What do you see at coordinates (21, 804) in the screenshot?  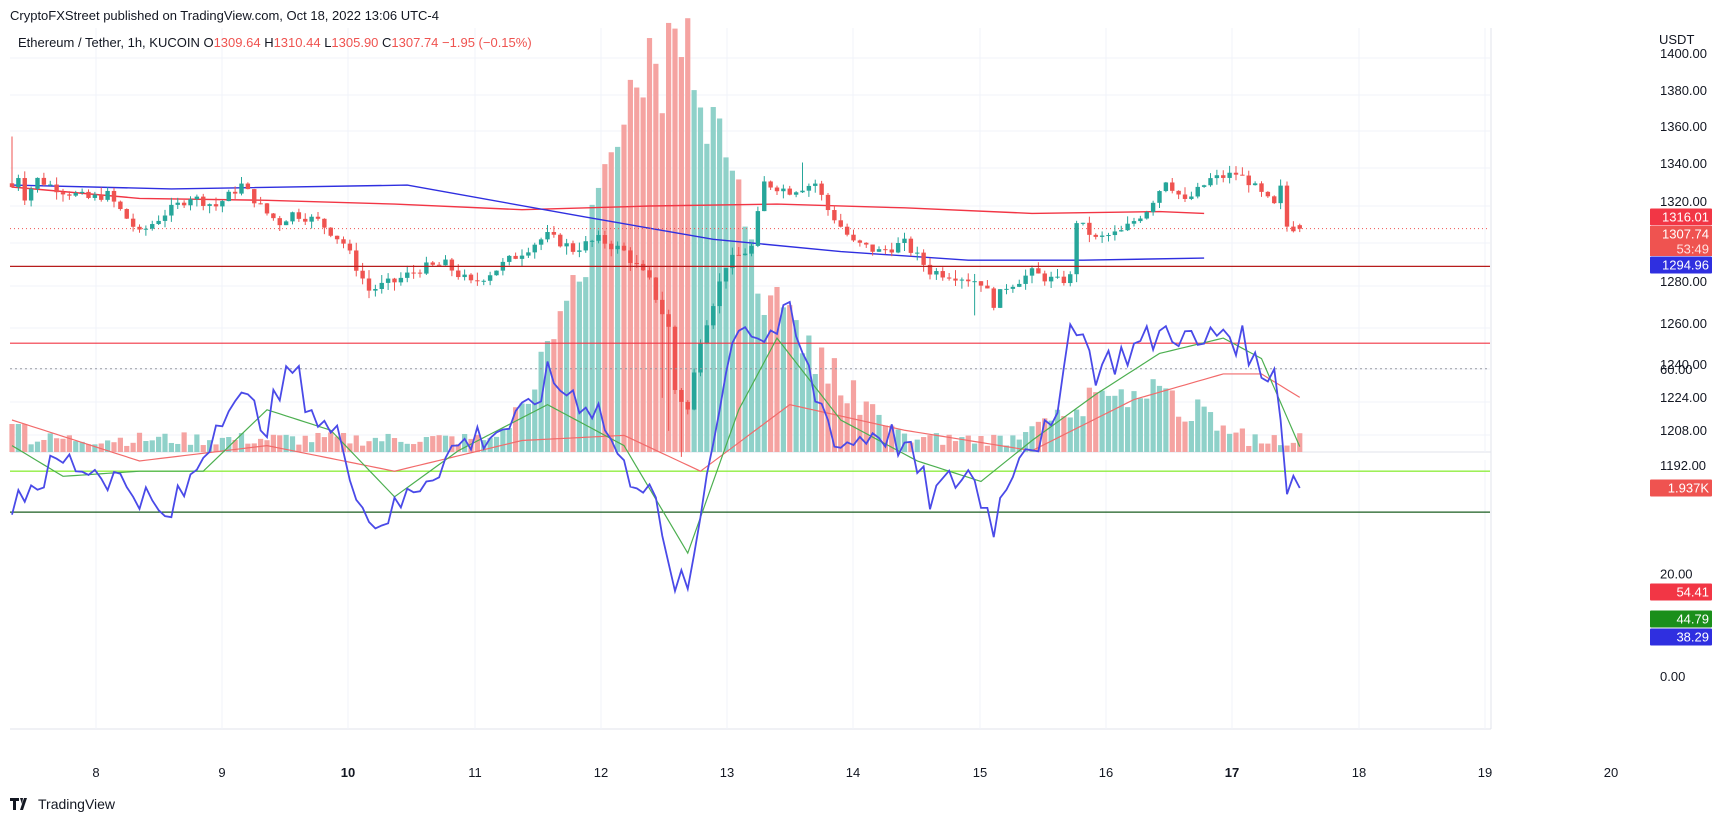 I see `tradingview-logo-icon` at bounding box center [21, 804].